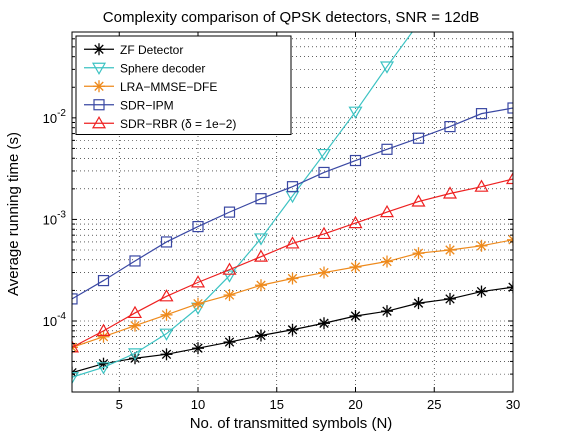  What do you see at coordinates (277, 404) in the screenshot?
I see `x-tick-label: 15` at bounding box center [277, 404].